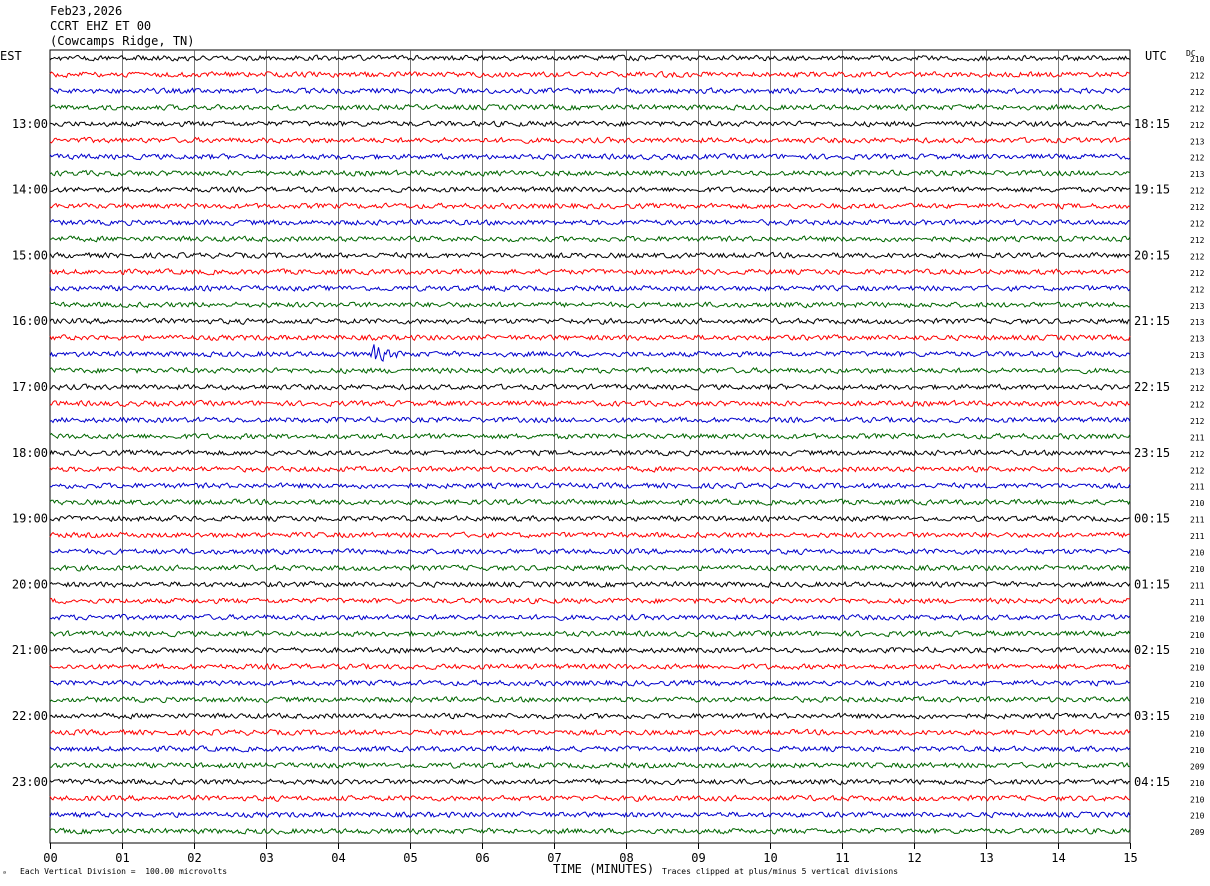 Image resolution: width=1210 pixels, height=886 pixels. I want to click on right-hour-label: 01:15, so click(1152, 584).